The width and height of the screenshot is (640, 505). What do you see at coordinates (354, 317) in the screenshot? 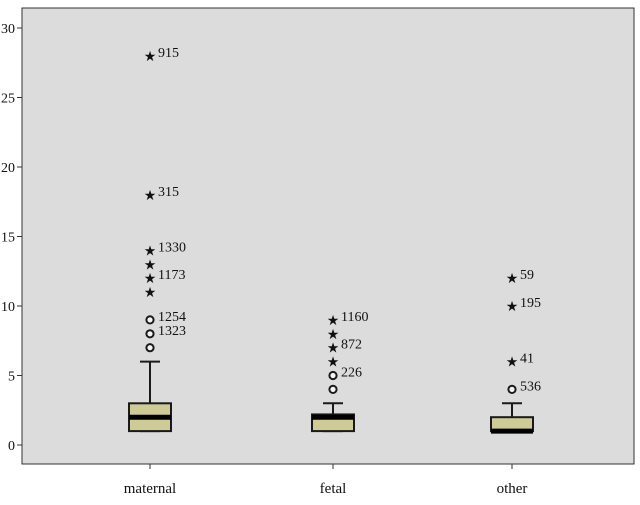
I see `outlier-label: 1160` at bounding box center [354, 317].